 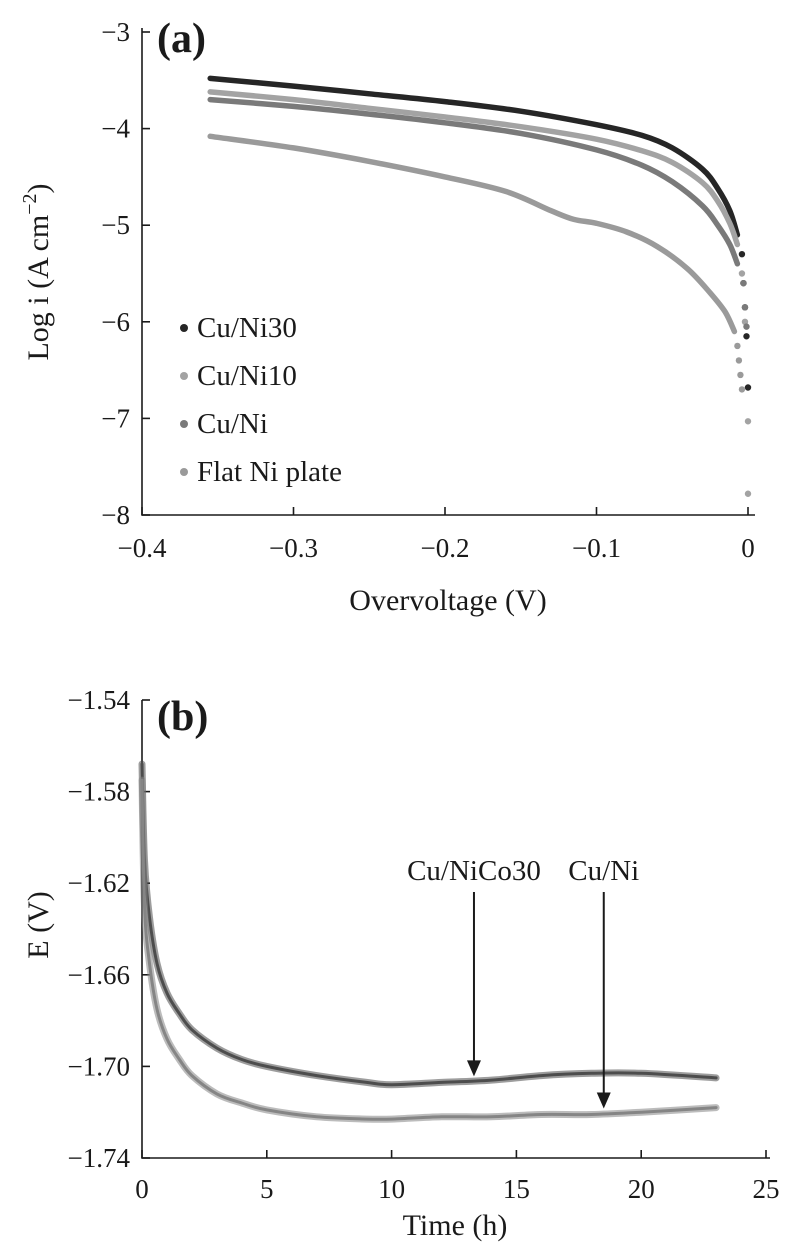 What do you see at coordinates (115, 322) in the screenshot?
I see `panel-a-y-tick-label: −6` at bounding box center [115, 322].